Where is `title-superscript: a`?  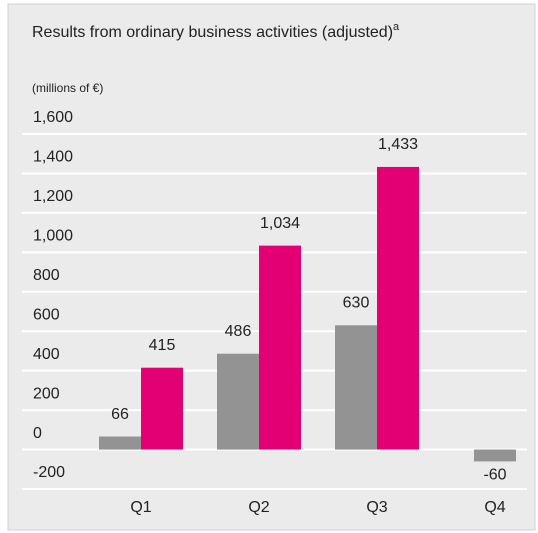 title-superscript: a is located at coordinates (396, 27).